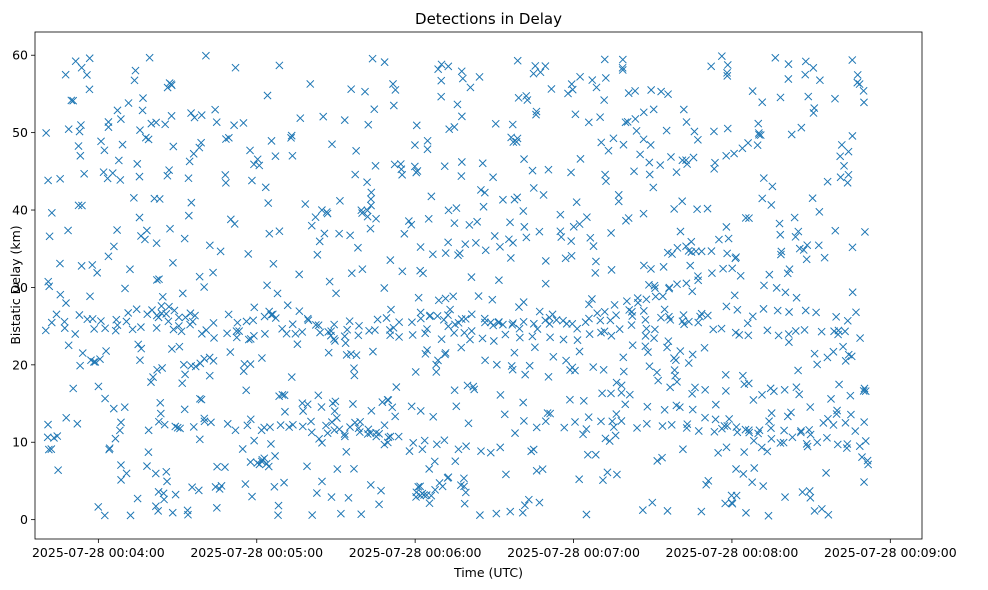 This screenshot has width=988, height=590. Describe the element at coordinates (732, 552) in the screenshot. I see `x-tick-label: 2025-07-28 00:08:00` at that location.